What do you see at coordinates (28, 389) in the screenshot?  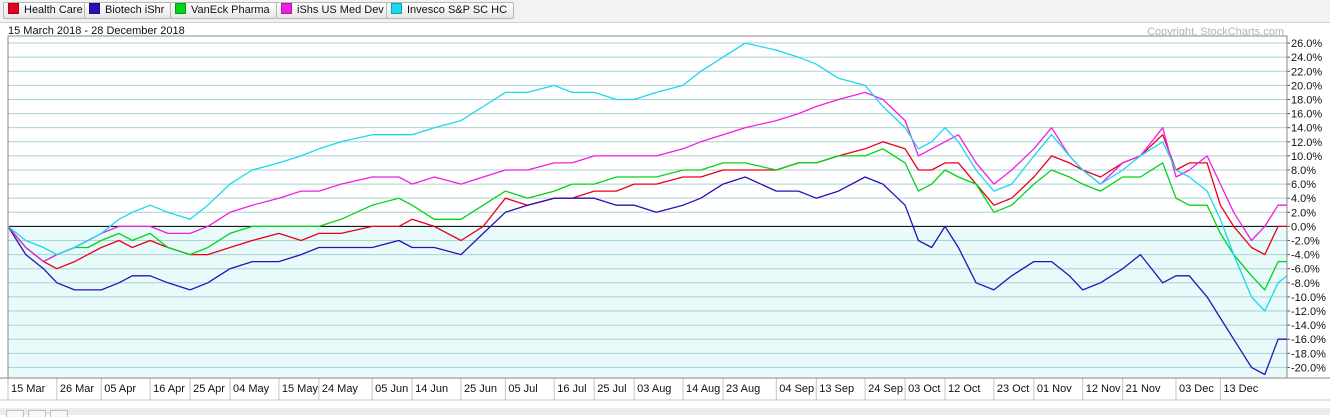 I see `x-tick-label: 15 Mar` at bounding box center [28, 389].